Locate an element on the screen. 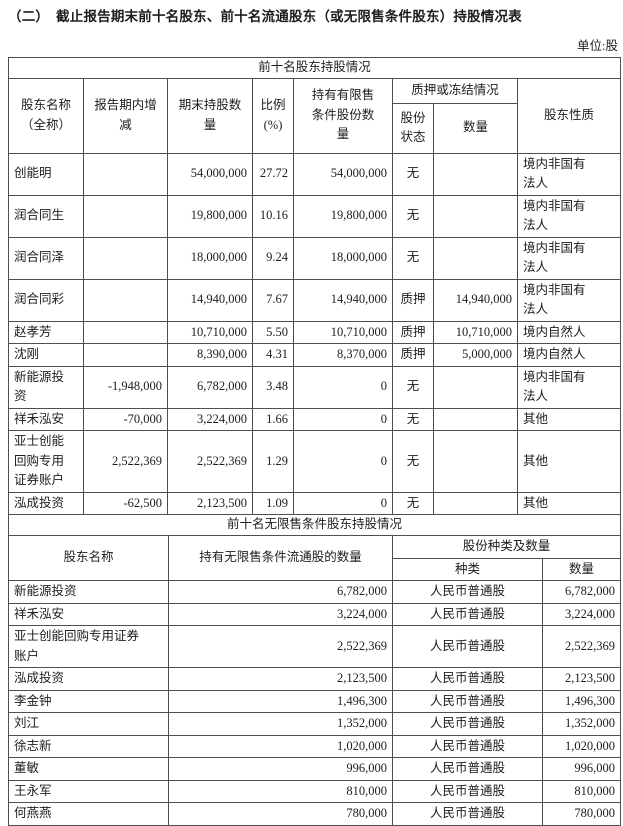  col-header-shareholder-nature: 股东性质 is located at coordinates (569, 115).